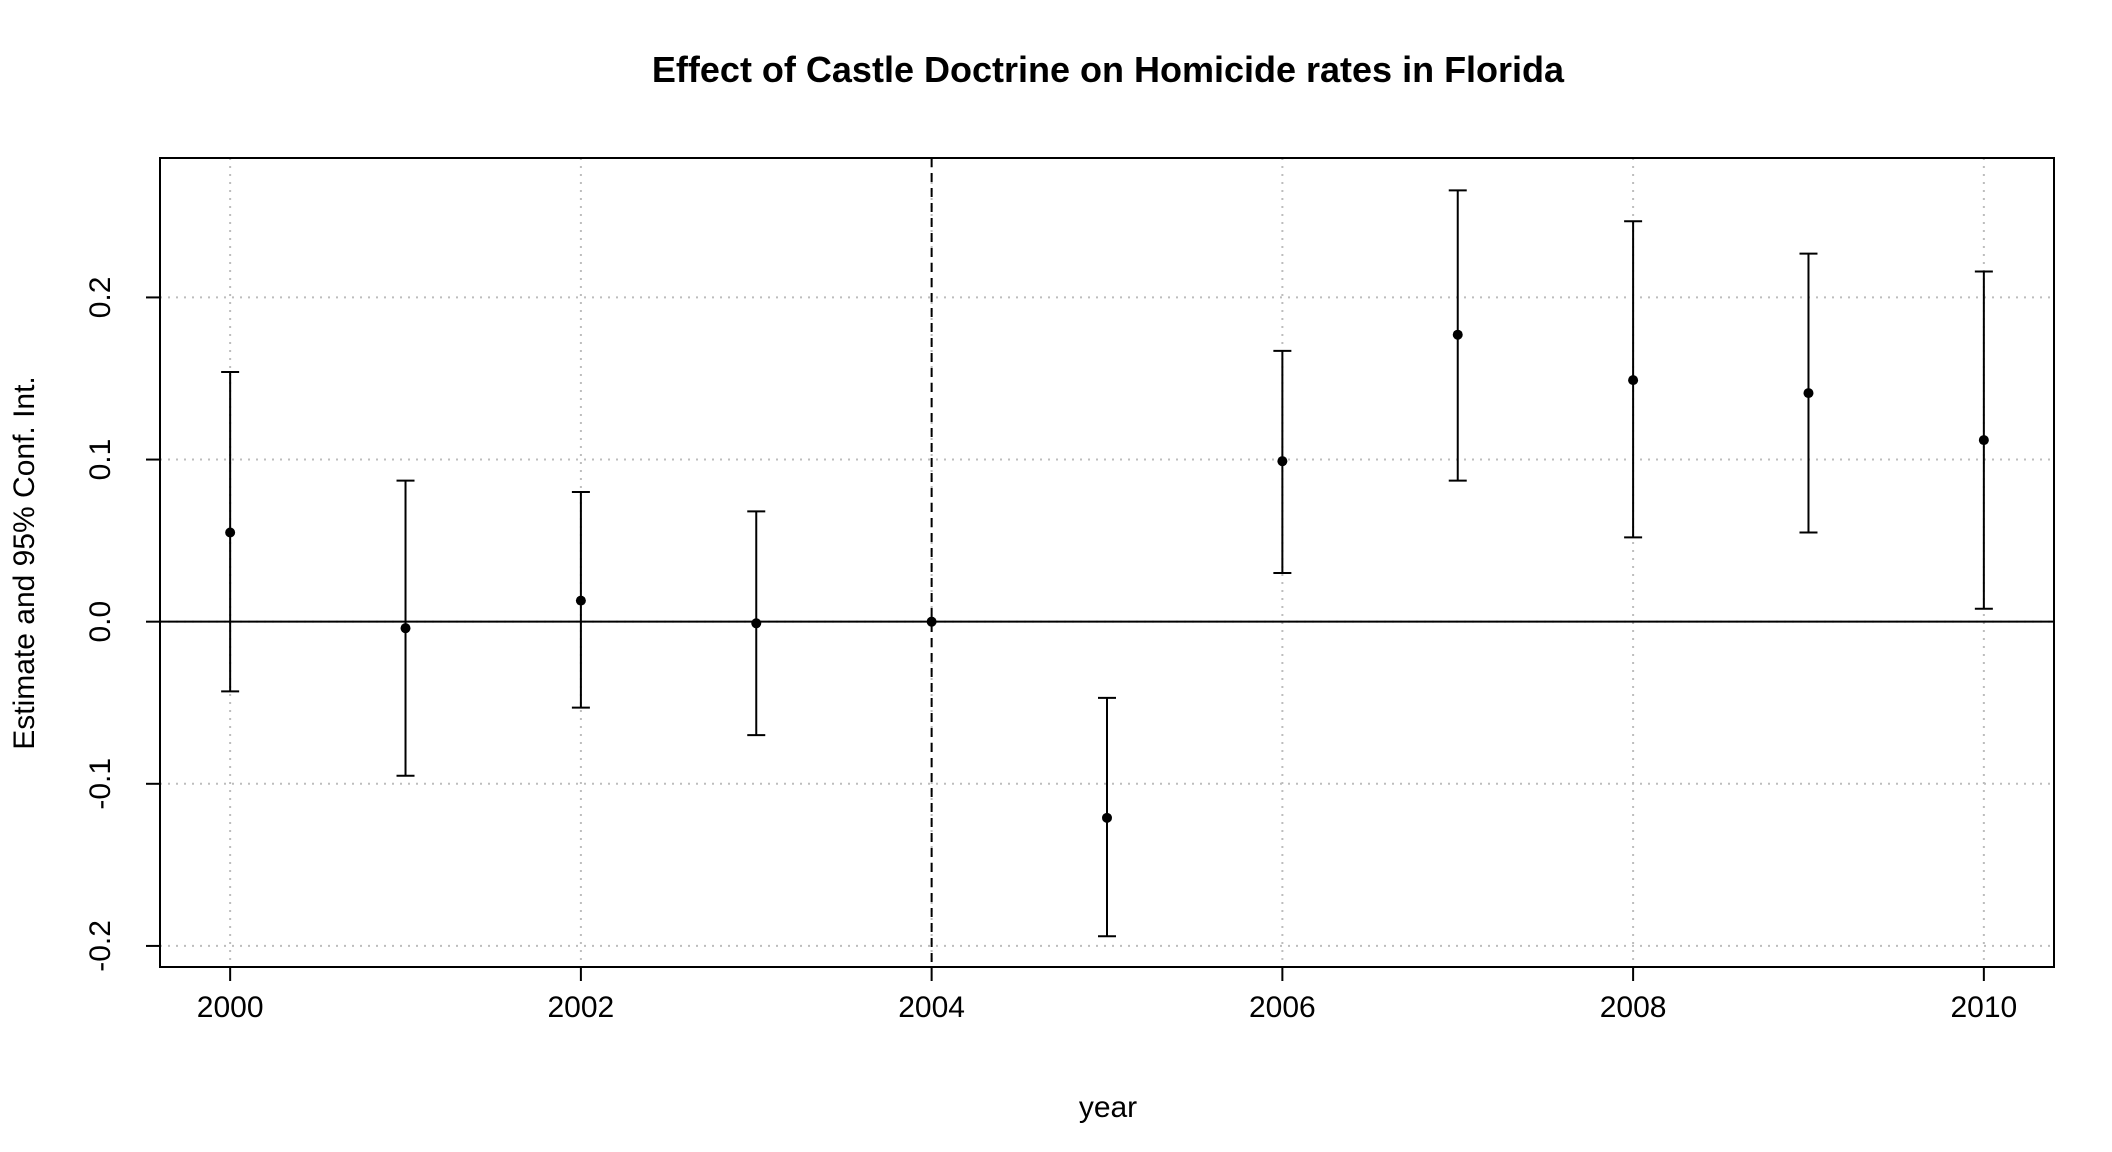 The image size is (2112, 1152). What do you see at coordinates (1282, 1007) in the screenshot?
I see `x-tick-label: 2006` at bounding box center [1282, 1007].